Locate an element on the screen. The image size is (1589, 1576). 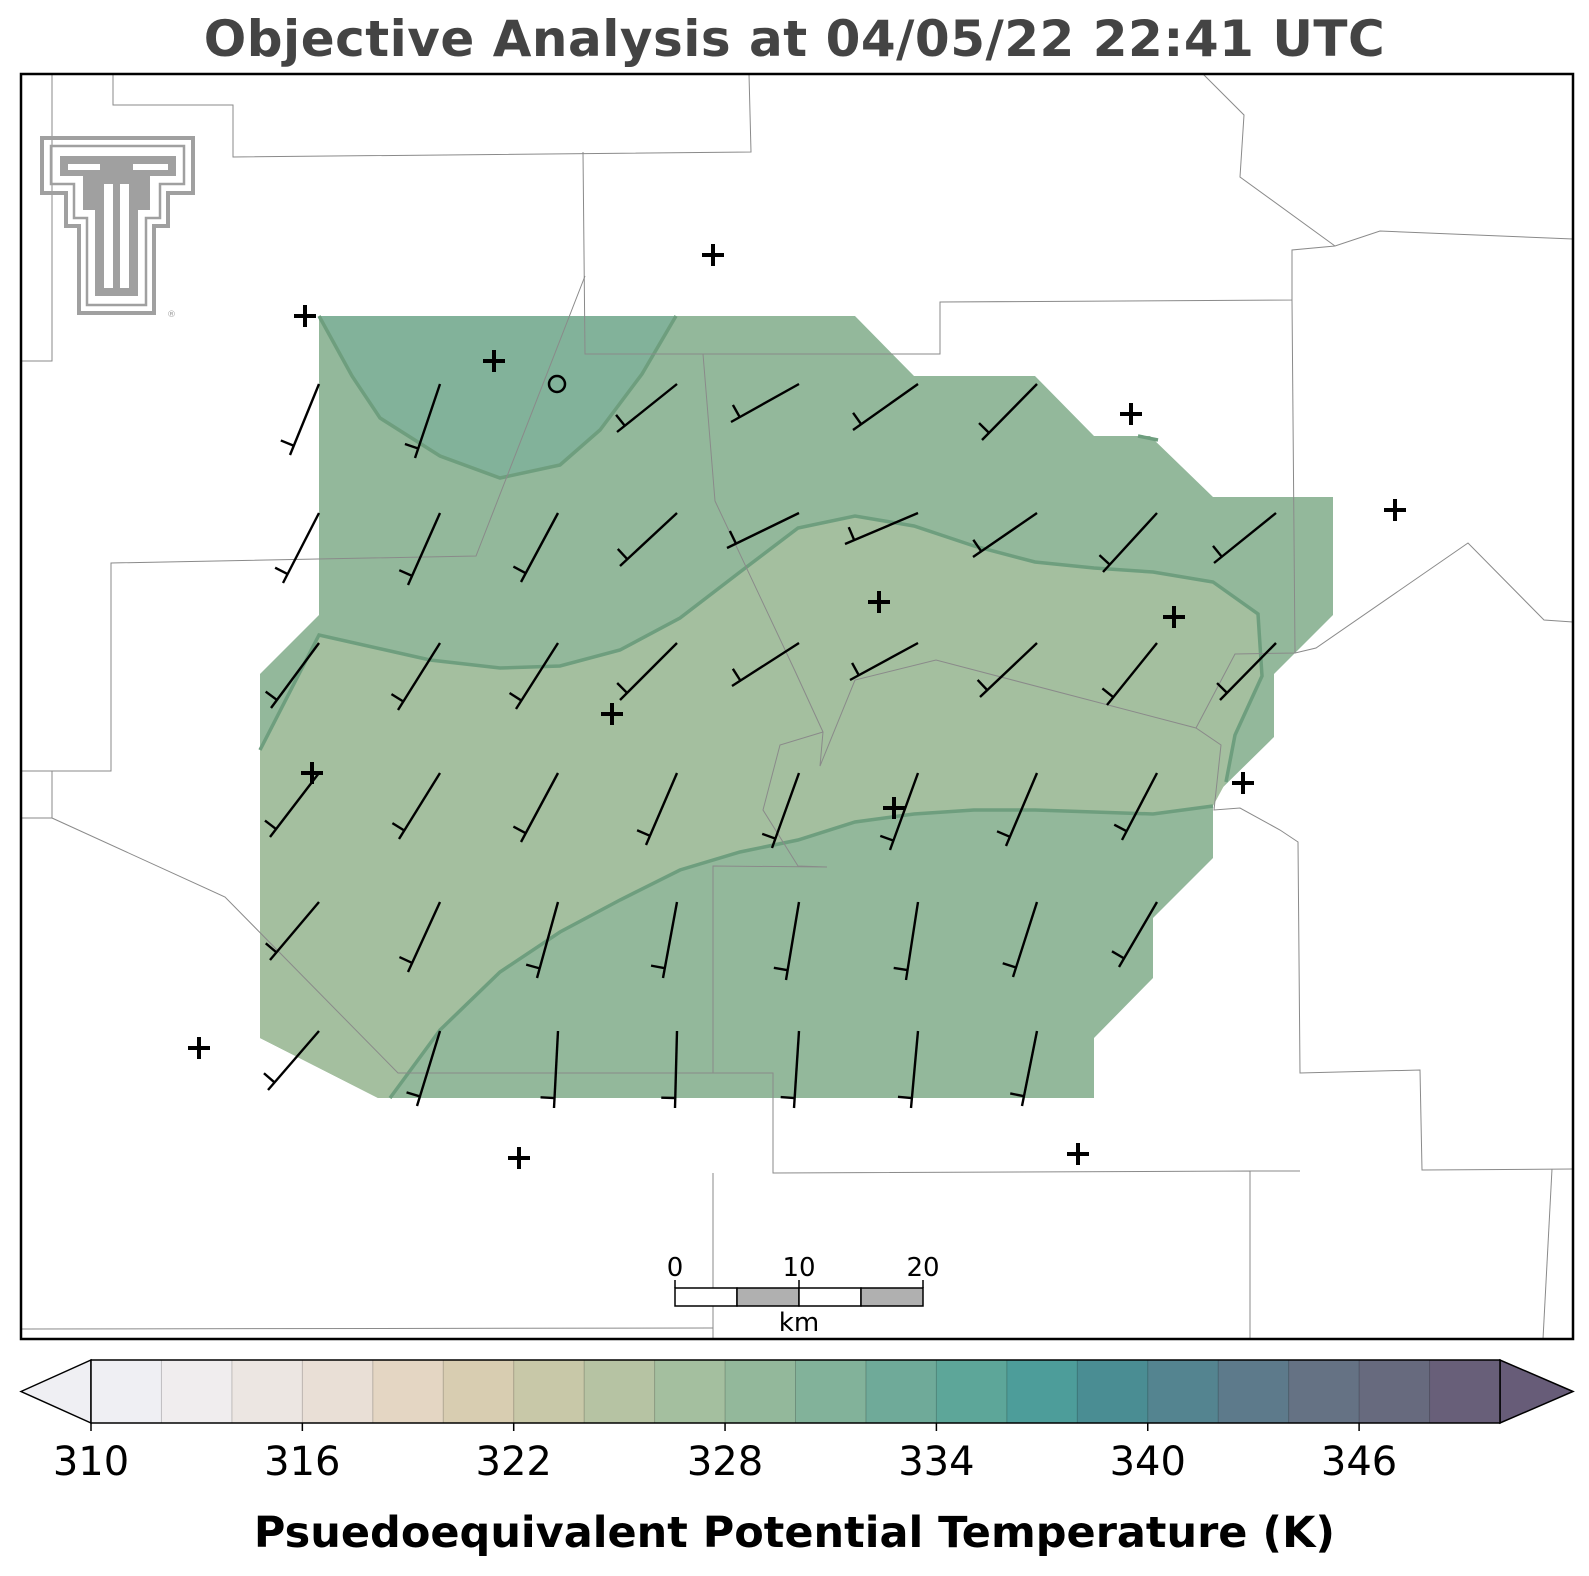
scale-label-10: 10 is located at coordinates (798, 1268).